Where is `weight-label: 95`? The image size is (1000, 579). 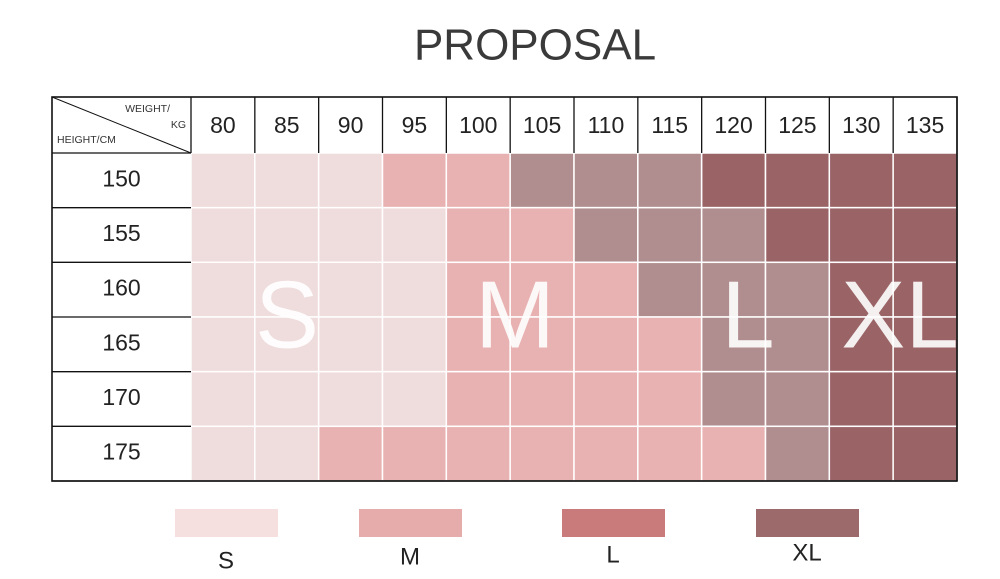 weight-label: 95 is located at coordinates (415, 125).